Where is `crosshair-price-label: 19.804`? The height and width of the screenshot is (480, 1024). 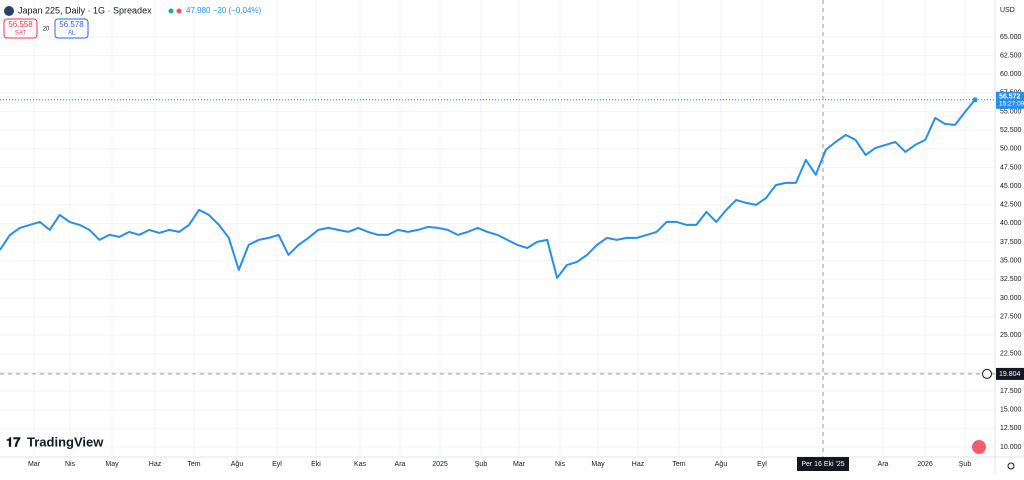
crosshair-price-label: 19.804 is located at coordinates (1010, 374).